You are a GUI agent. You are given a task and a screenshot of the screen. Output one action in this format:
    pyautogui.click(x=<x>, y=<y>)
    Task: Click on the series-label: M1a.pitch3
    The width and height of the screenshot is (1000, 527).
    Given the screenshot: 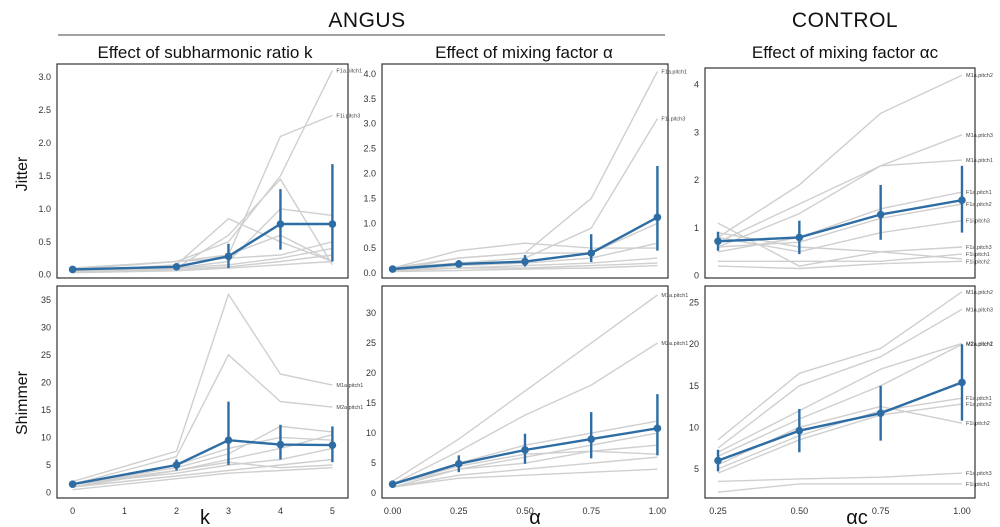 What is the action you would take?
    pyautogui.click(x=979, y=136)
    